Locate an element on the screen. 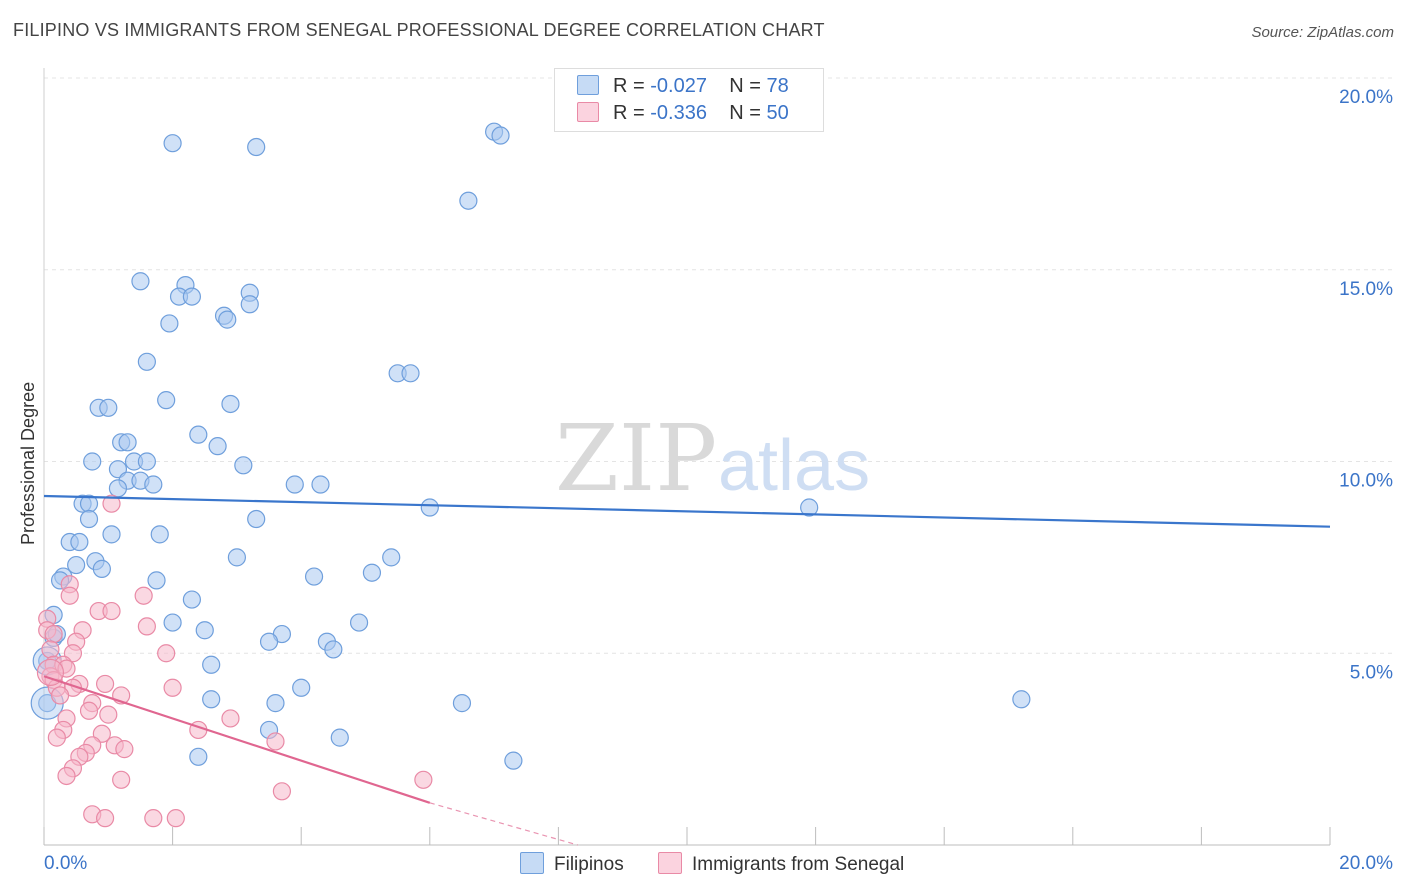 Image resolution: width=1406 pixels, height=892 pixels. bottom-legend-swatch-filipinos is located at coordinates (532, 863).